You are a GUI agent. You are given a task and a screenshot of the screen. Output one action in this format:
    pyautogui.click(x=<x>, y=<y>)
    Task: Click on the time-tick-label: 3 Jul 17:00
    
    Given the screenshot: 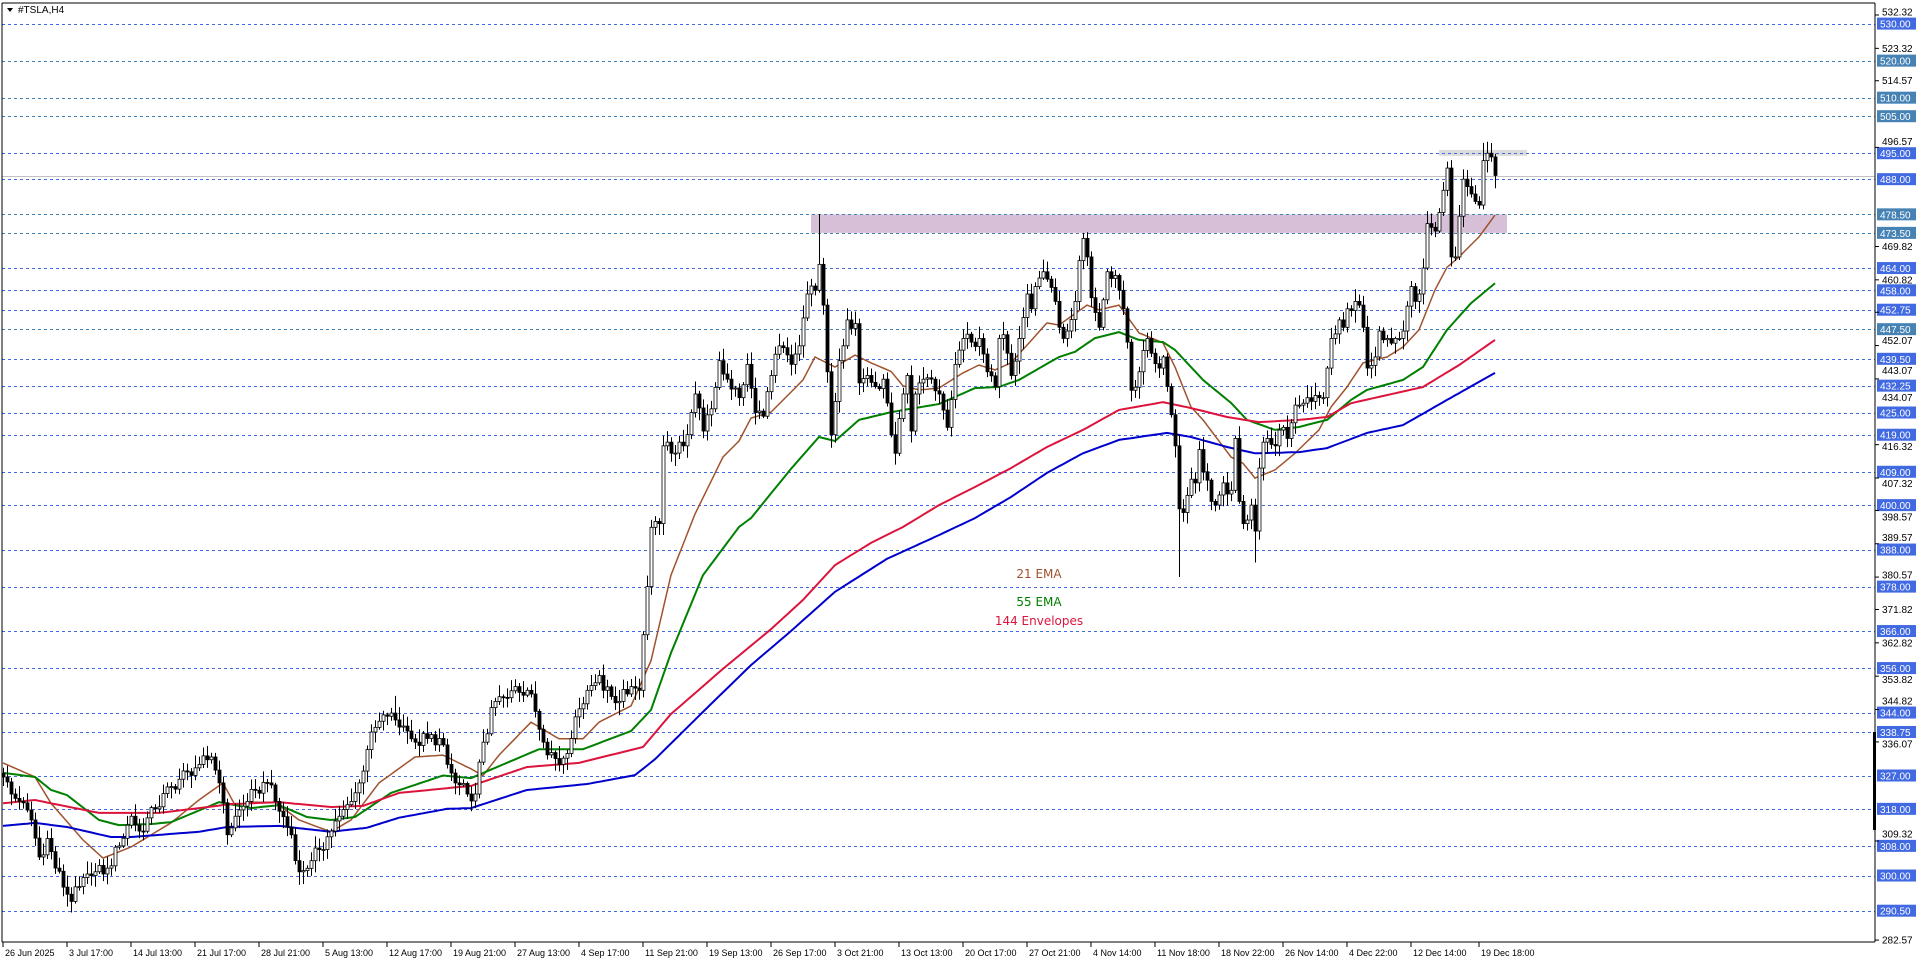 What is the action you would take?
    pyautogui.click(x=91, y=953)
    